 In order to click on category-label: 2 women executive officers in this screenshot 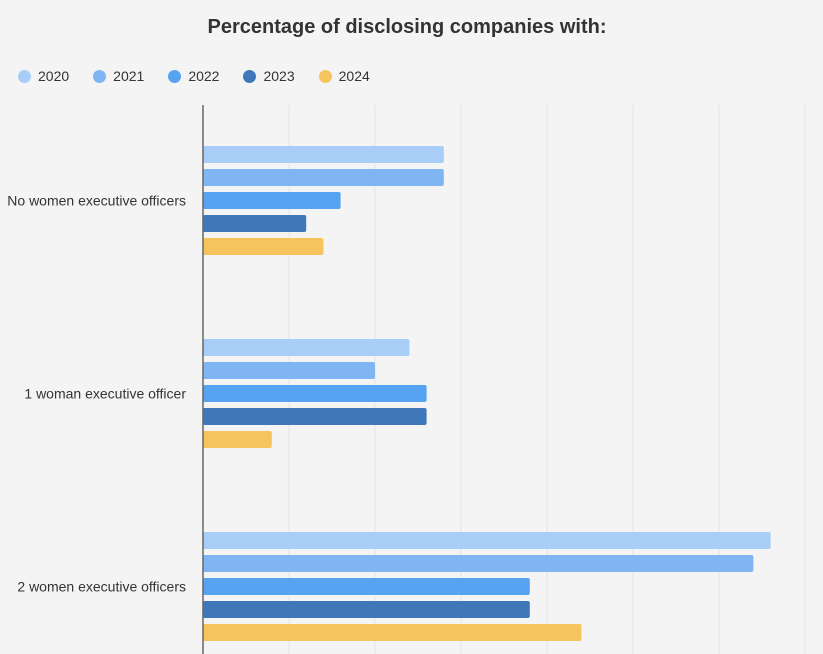, I will do `click(101, 587)`.